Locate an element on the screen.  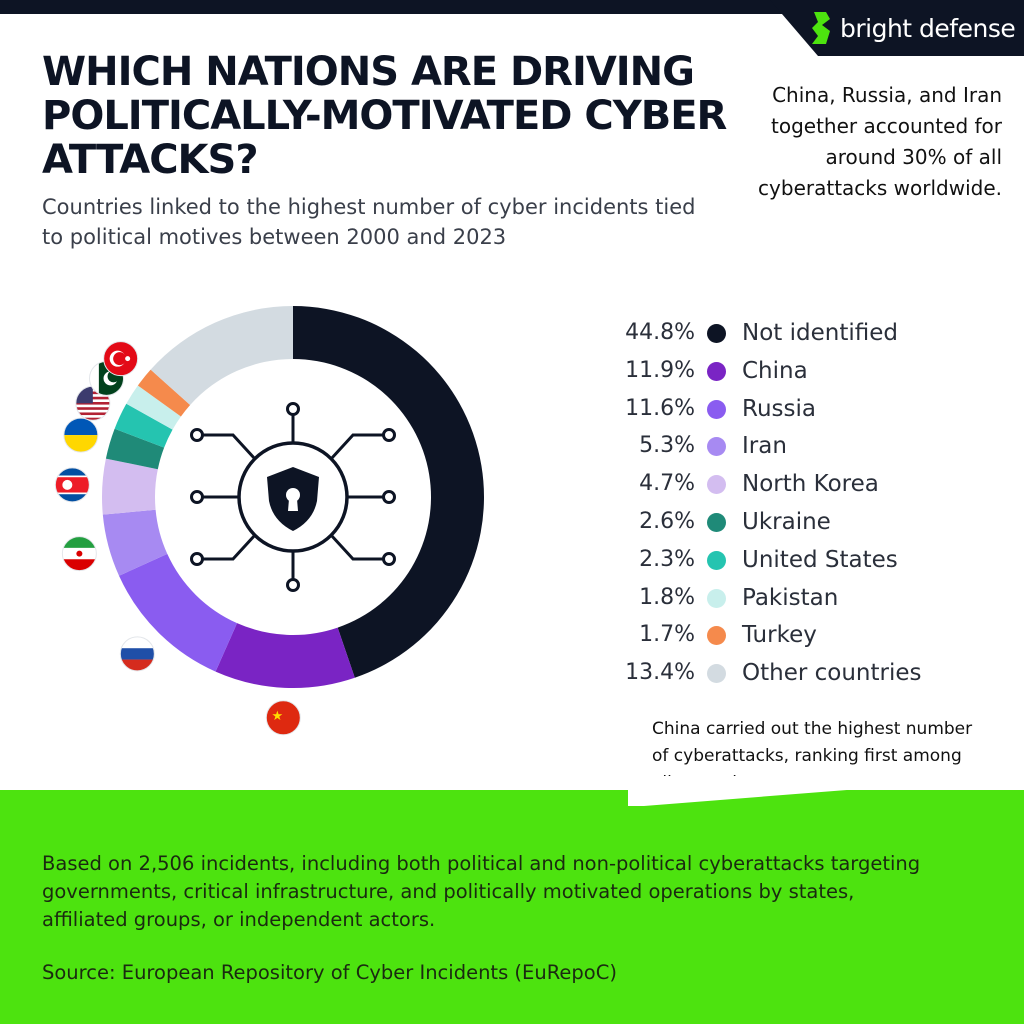
legend-value: 1.7% is located at coordinates (667, 635).